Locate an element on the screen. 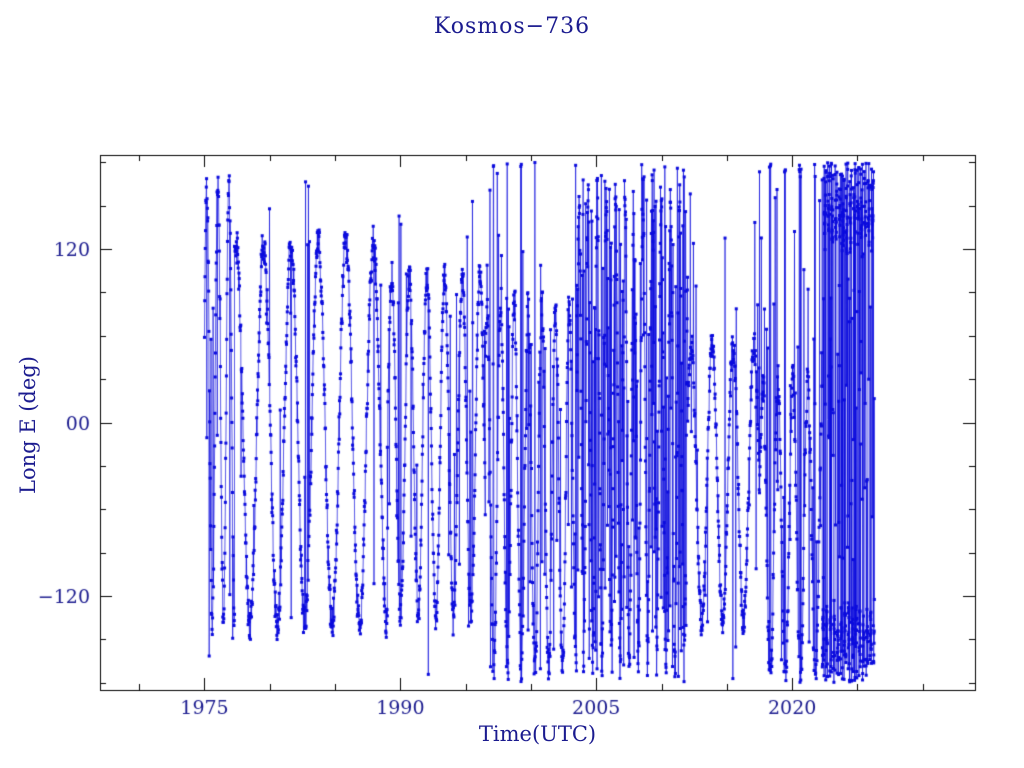  x-axis-label: Time(UTC) is located at coordinates (537, 734).